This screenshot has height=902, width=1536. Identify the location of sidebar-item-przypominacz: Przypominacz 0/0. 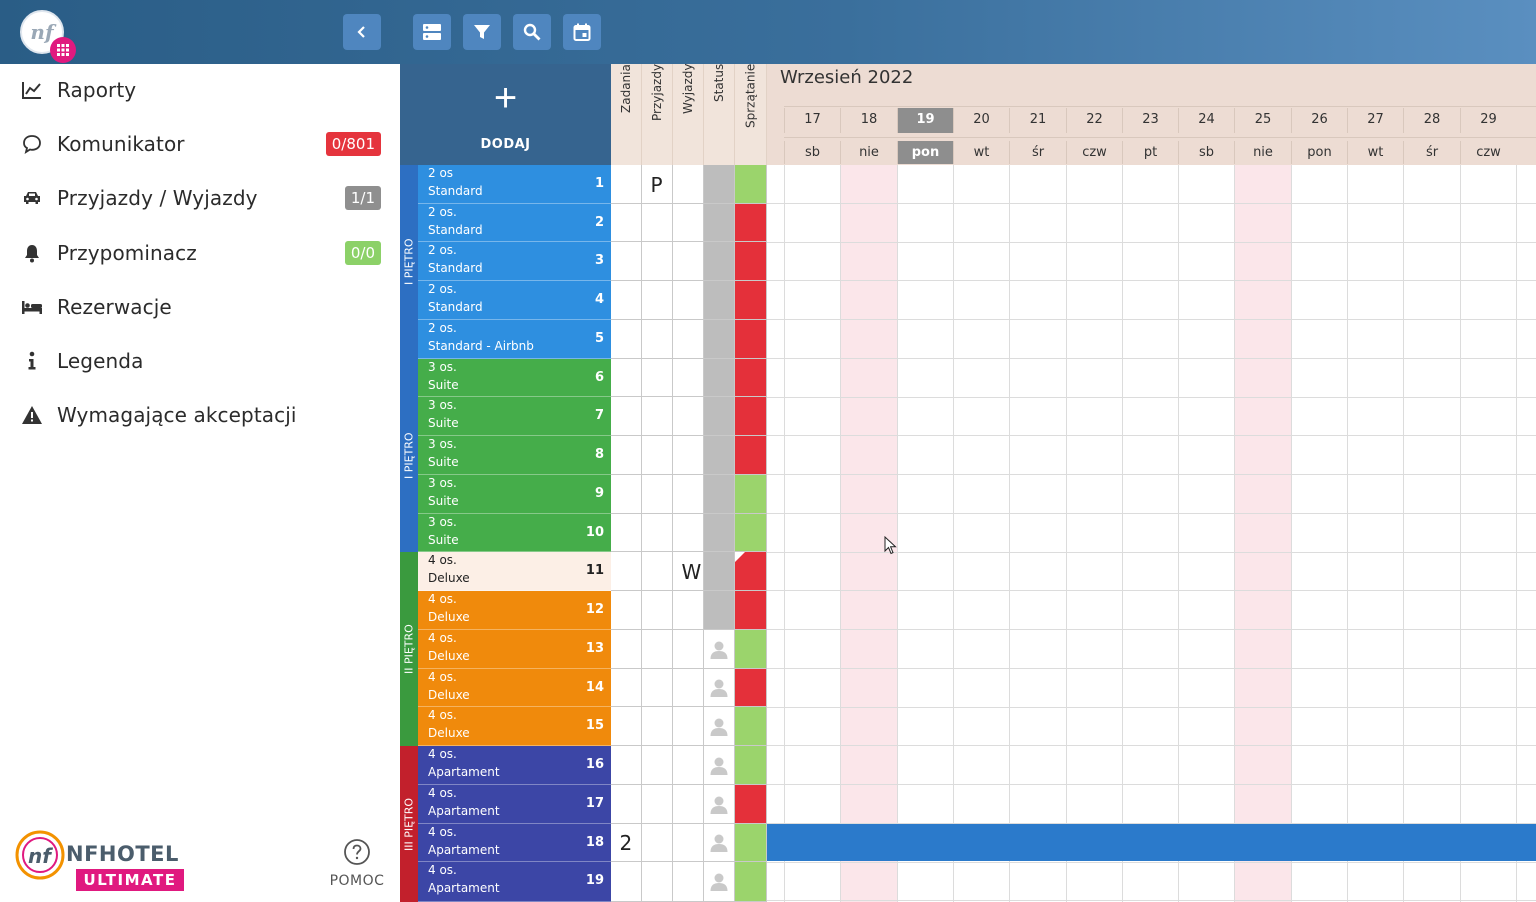
(200, 253).